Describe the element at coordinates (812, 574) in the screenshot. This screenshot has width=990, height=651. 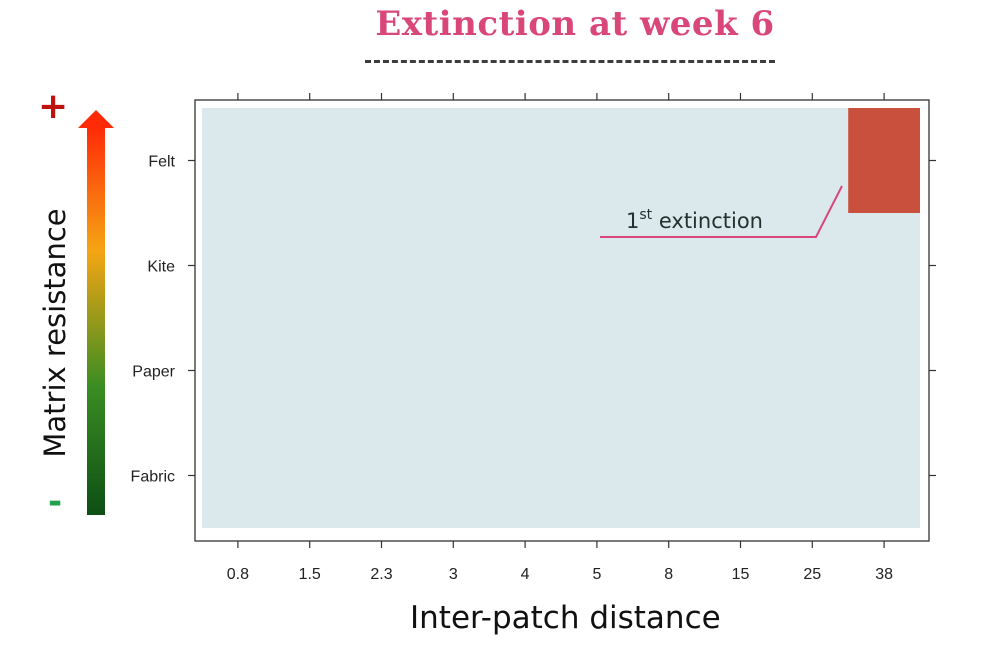
I see `x-tick-label: 25` at that location.